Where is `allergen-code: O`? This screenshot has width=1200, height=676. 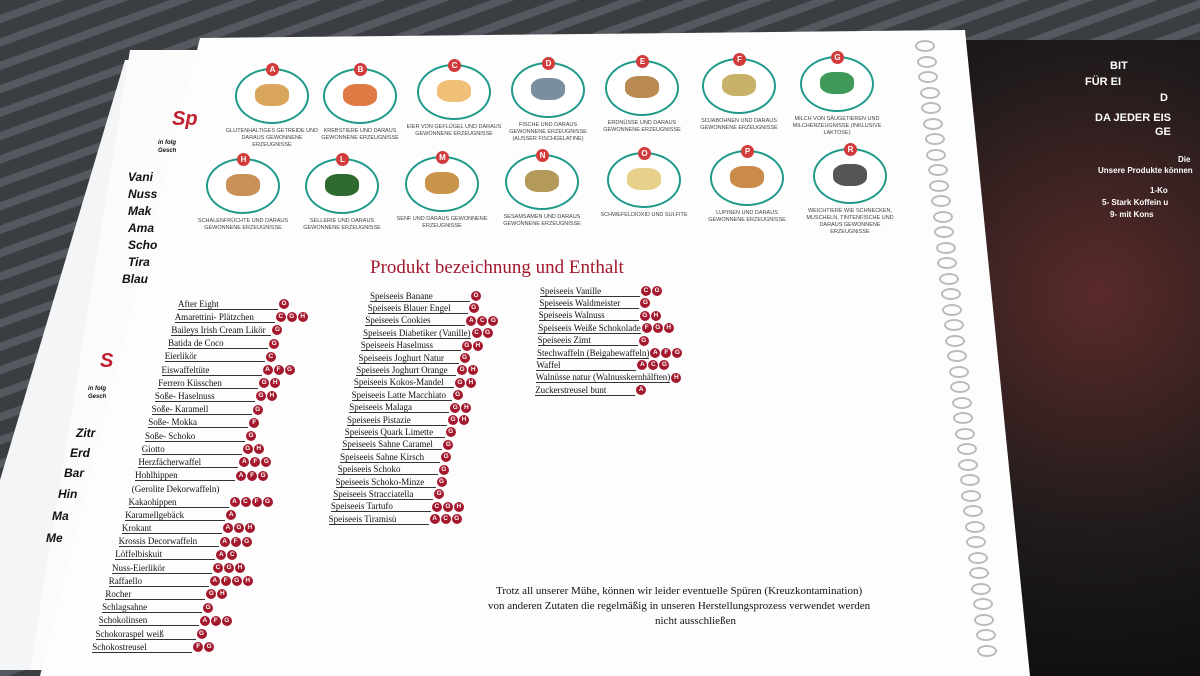 allergen-code: O is located at coordinates (644, 153).